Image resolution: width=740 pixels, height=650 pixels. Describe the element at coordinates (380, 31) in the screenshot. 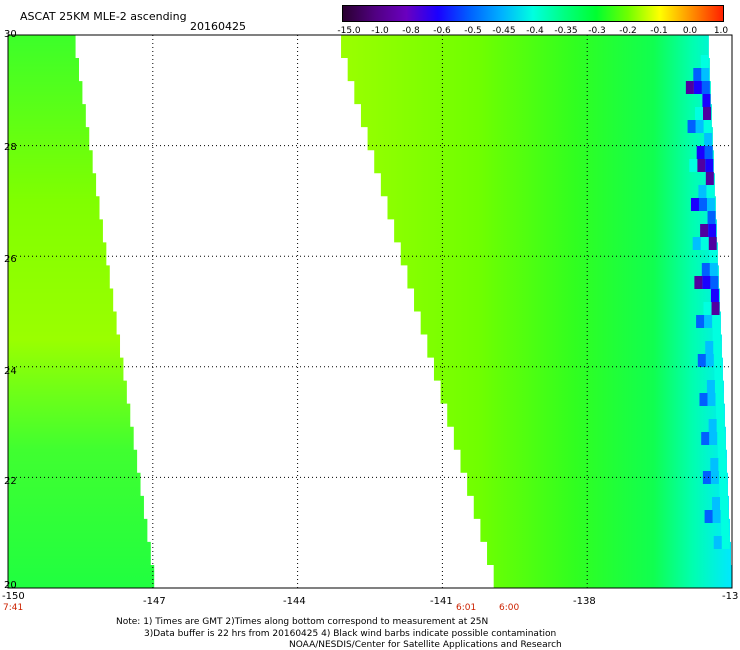

I see `colorbar-label: -1.0` at that location.